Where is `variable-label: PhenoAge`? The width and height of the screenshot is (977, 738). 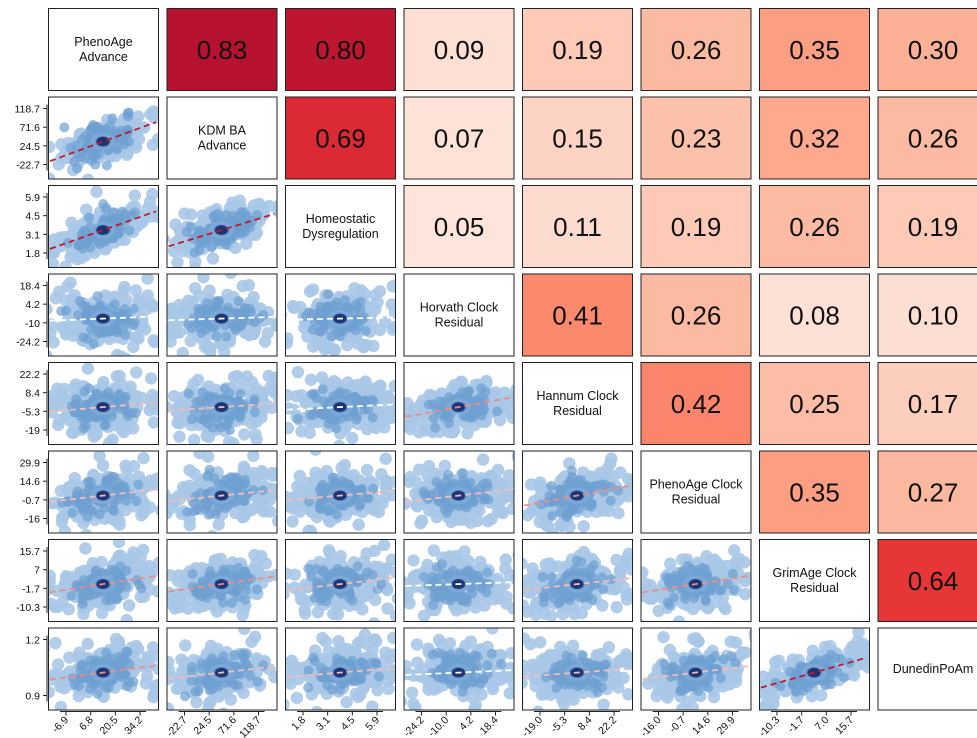
variable-label: PhenoAge is located at coordinates (103, 42).